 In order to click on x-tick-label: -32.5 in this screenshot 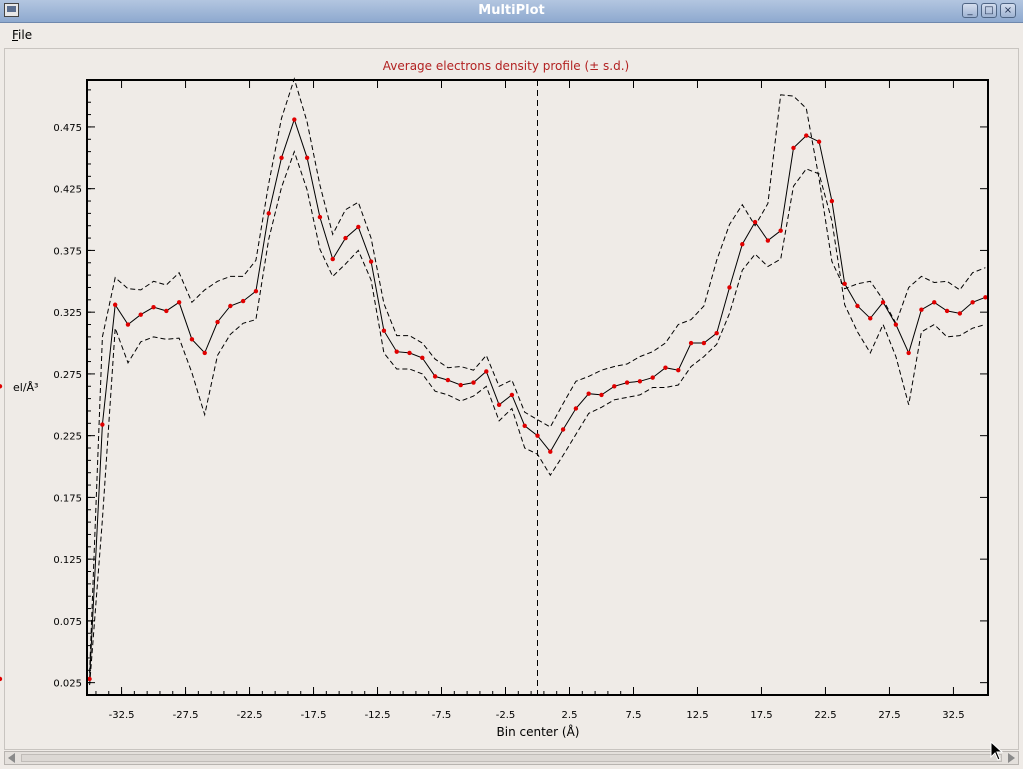, I will do `click(122, 715)`.